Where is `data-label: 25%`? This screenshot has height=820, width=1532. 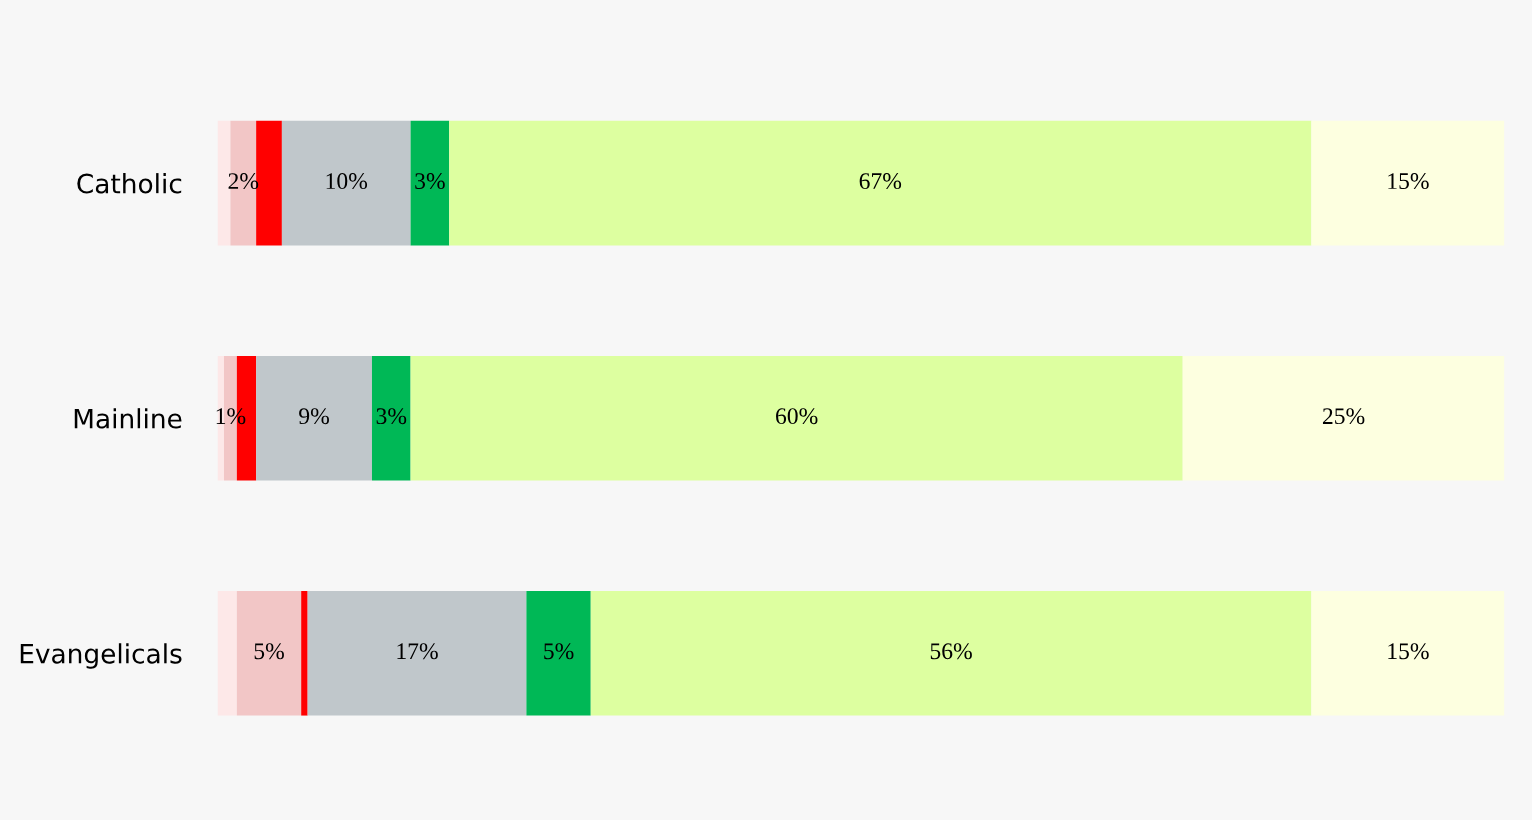 data-label: 25% is located at coordinates (1343, 416).